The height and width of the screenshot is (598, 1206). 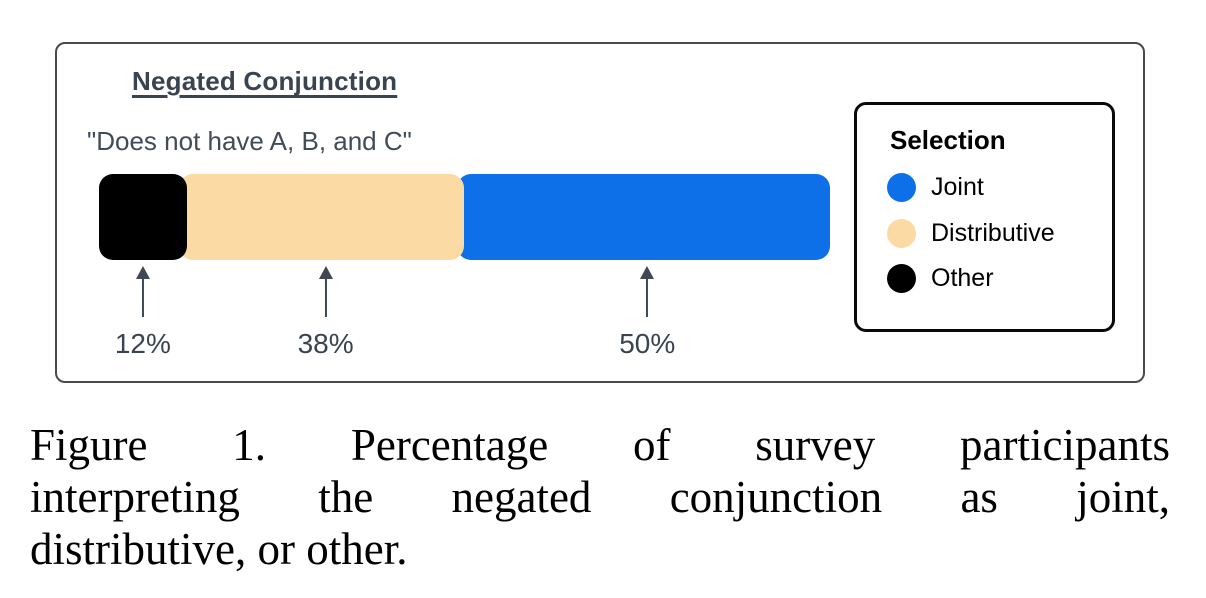 What do you see at coordinates (957, 186) in the screenshot?
I see `legend-label-joint: Joint` at bounding box center [957, 186].